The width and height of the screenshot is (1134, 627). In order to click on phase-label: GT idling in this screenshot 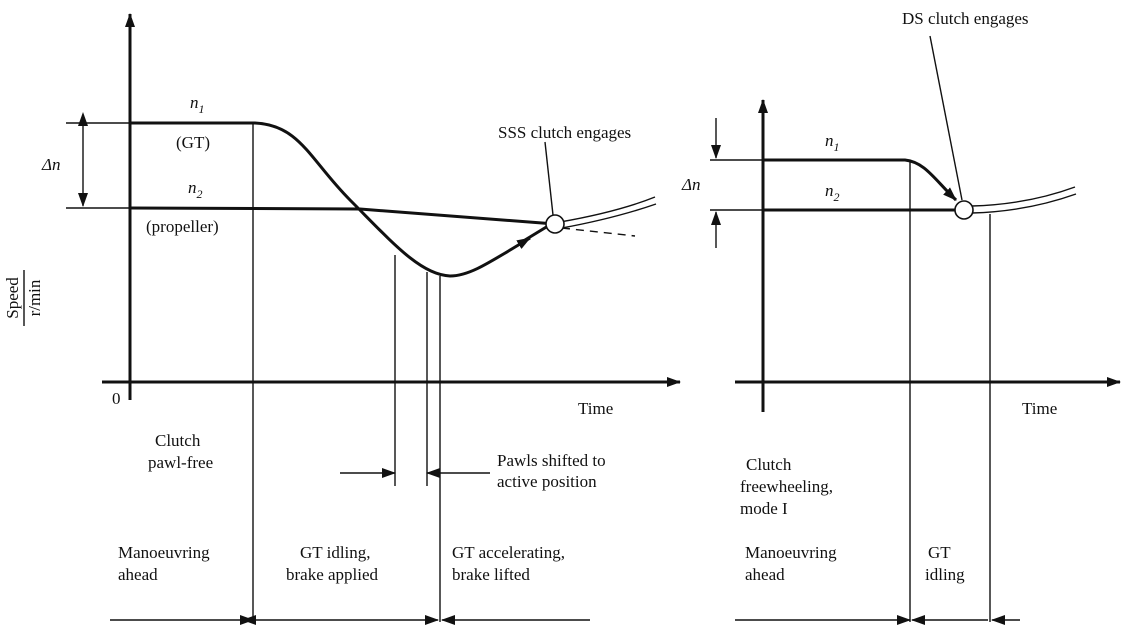, I will do `click(945, 563)`.